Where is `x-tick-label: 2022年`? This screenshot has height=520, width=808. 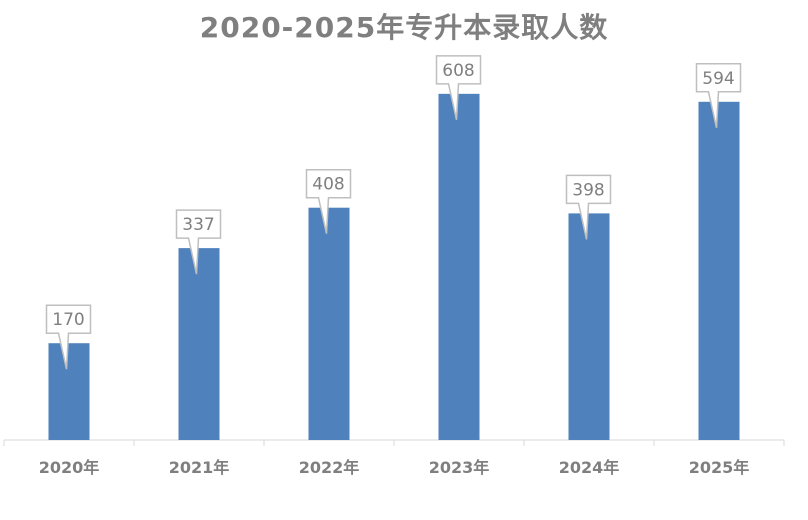
x-tick-label: 2022年 is located at coordinates (329, 467).